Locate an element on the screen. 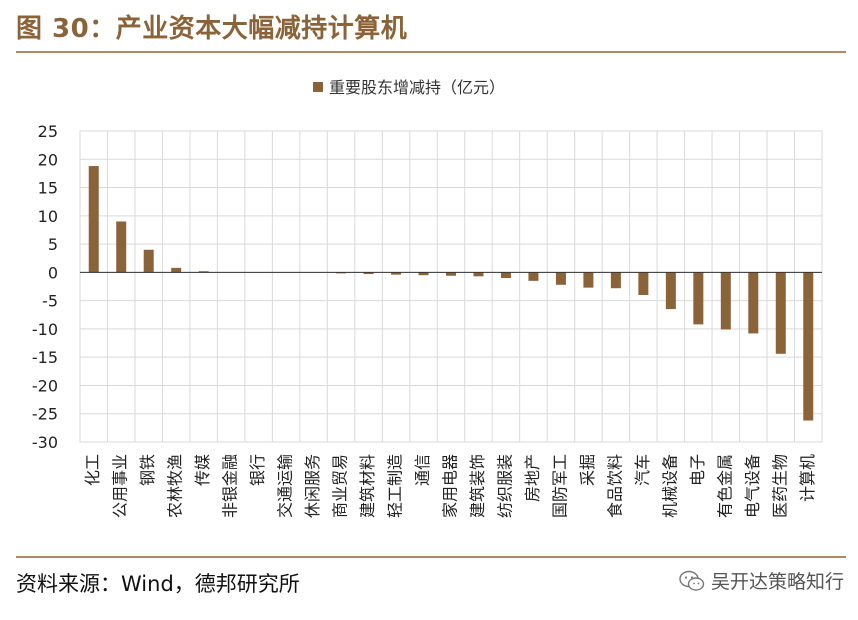  x-tick-label: 机械设备 is located at coordinates (669, 486).